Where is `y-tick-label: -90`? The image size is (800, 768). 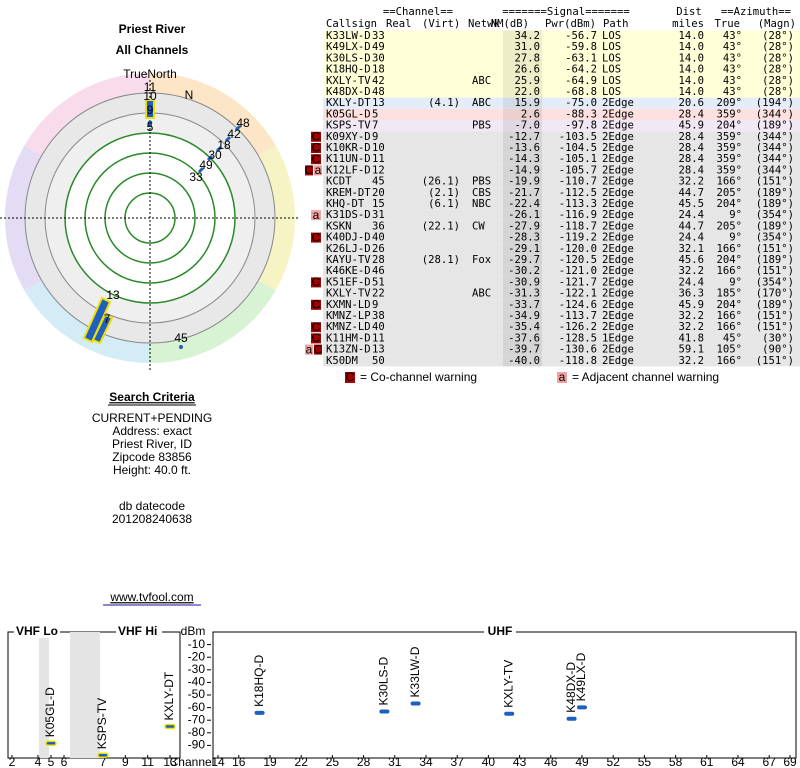 y-tick-label: -90 is located at coordinates (197, 745).